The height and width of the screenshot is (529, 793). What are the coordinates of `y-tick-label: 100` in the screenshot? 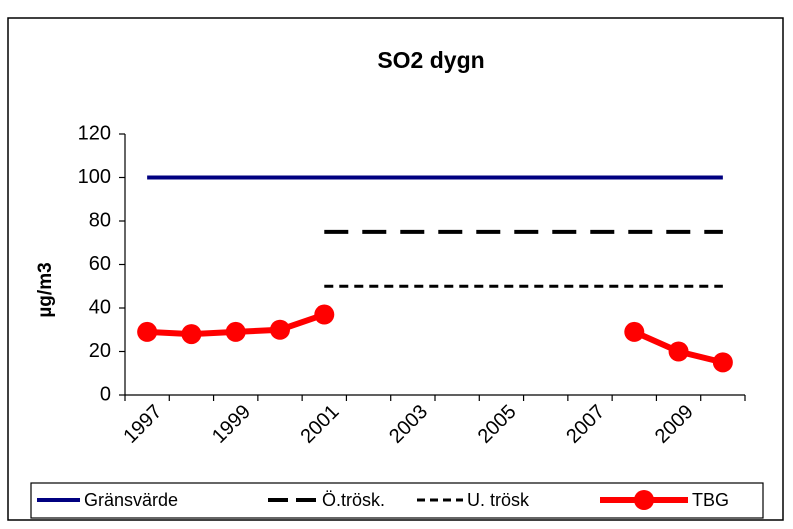 It's located at (94, 177).